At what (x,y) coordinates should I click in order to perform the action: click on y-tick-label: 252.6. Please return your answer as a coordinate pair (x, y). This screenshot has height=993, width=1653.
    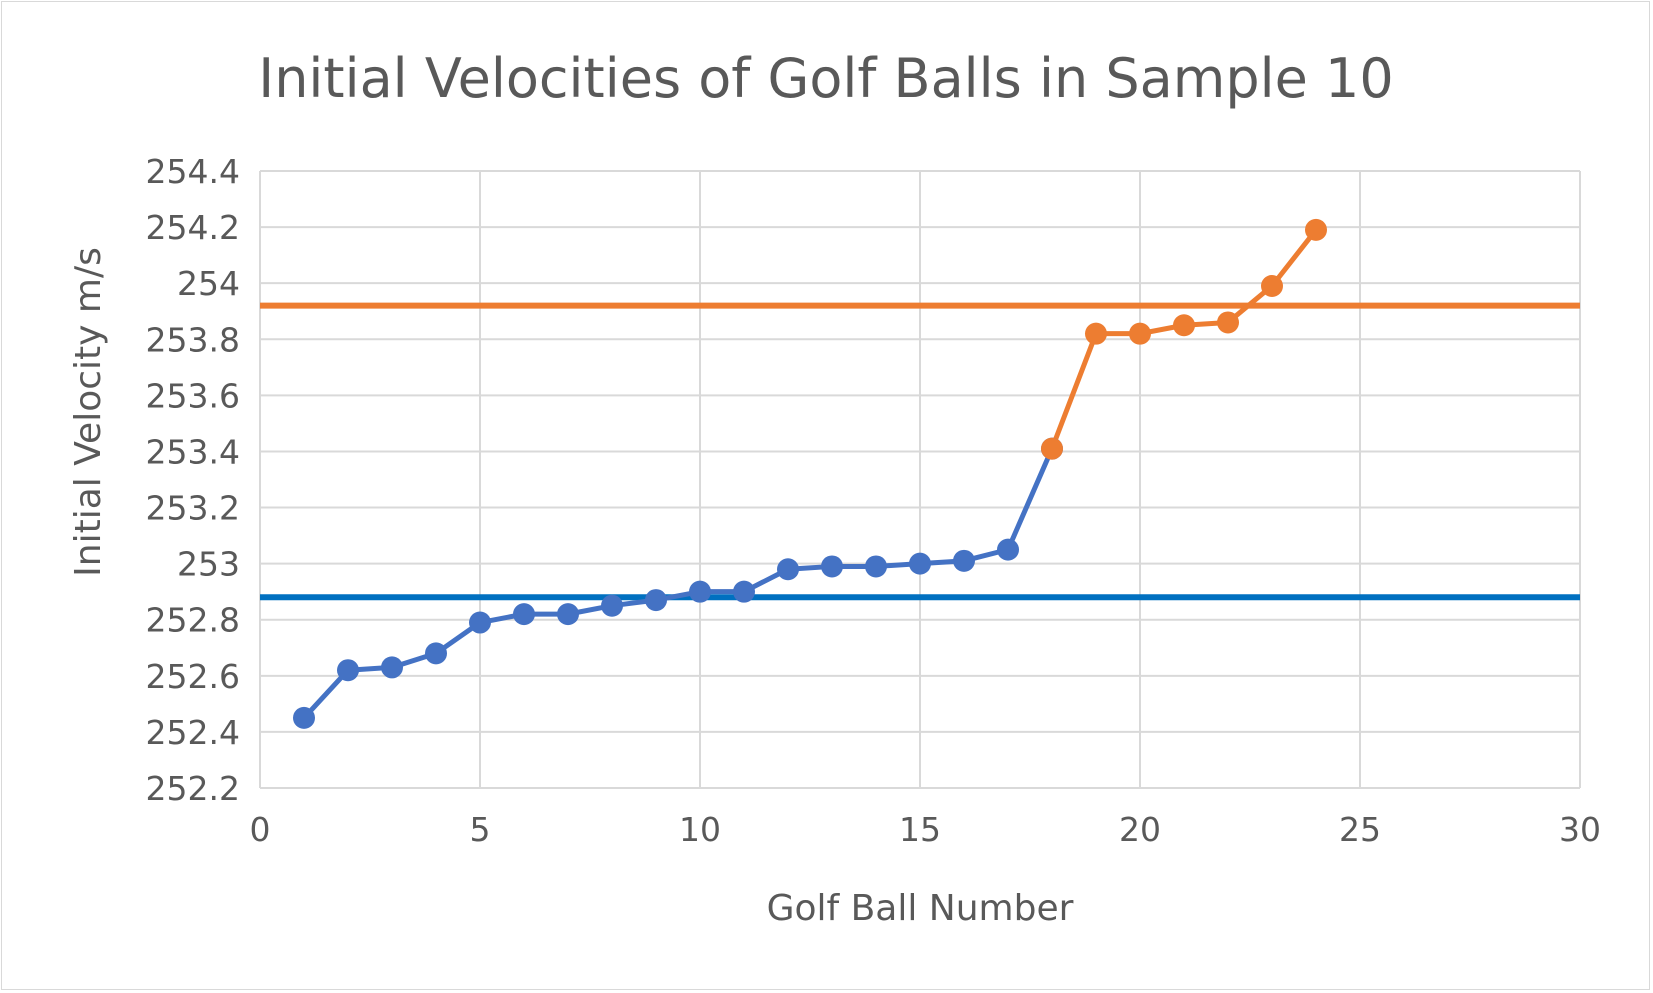
    Looking at the image, I should click on (193, 676).